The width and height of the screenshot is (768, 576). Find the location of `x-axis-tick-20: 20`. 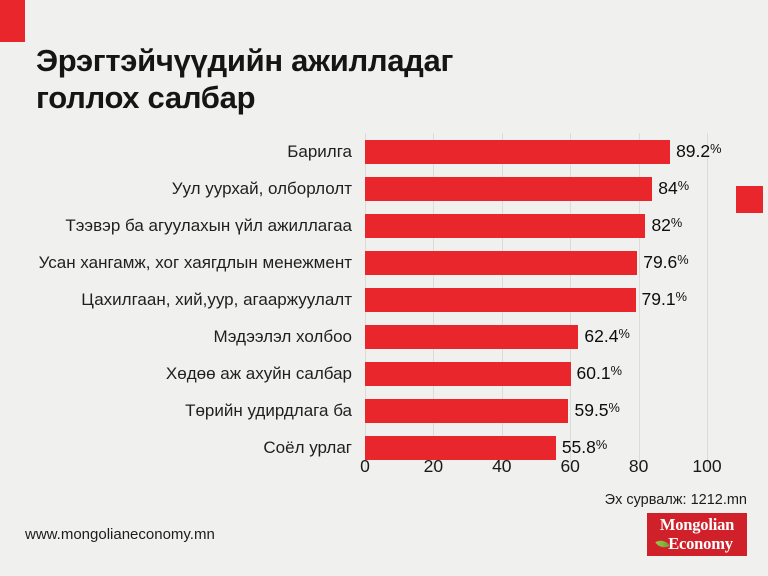

x-axis-tick-20: 20 is located at coordinates (433, 466).